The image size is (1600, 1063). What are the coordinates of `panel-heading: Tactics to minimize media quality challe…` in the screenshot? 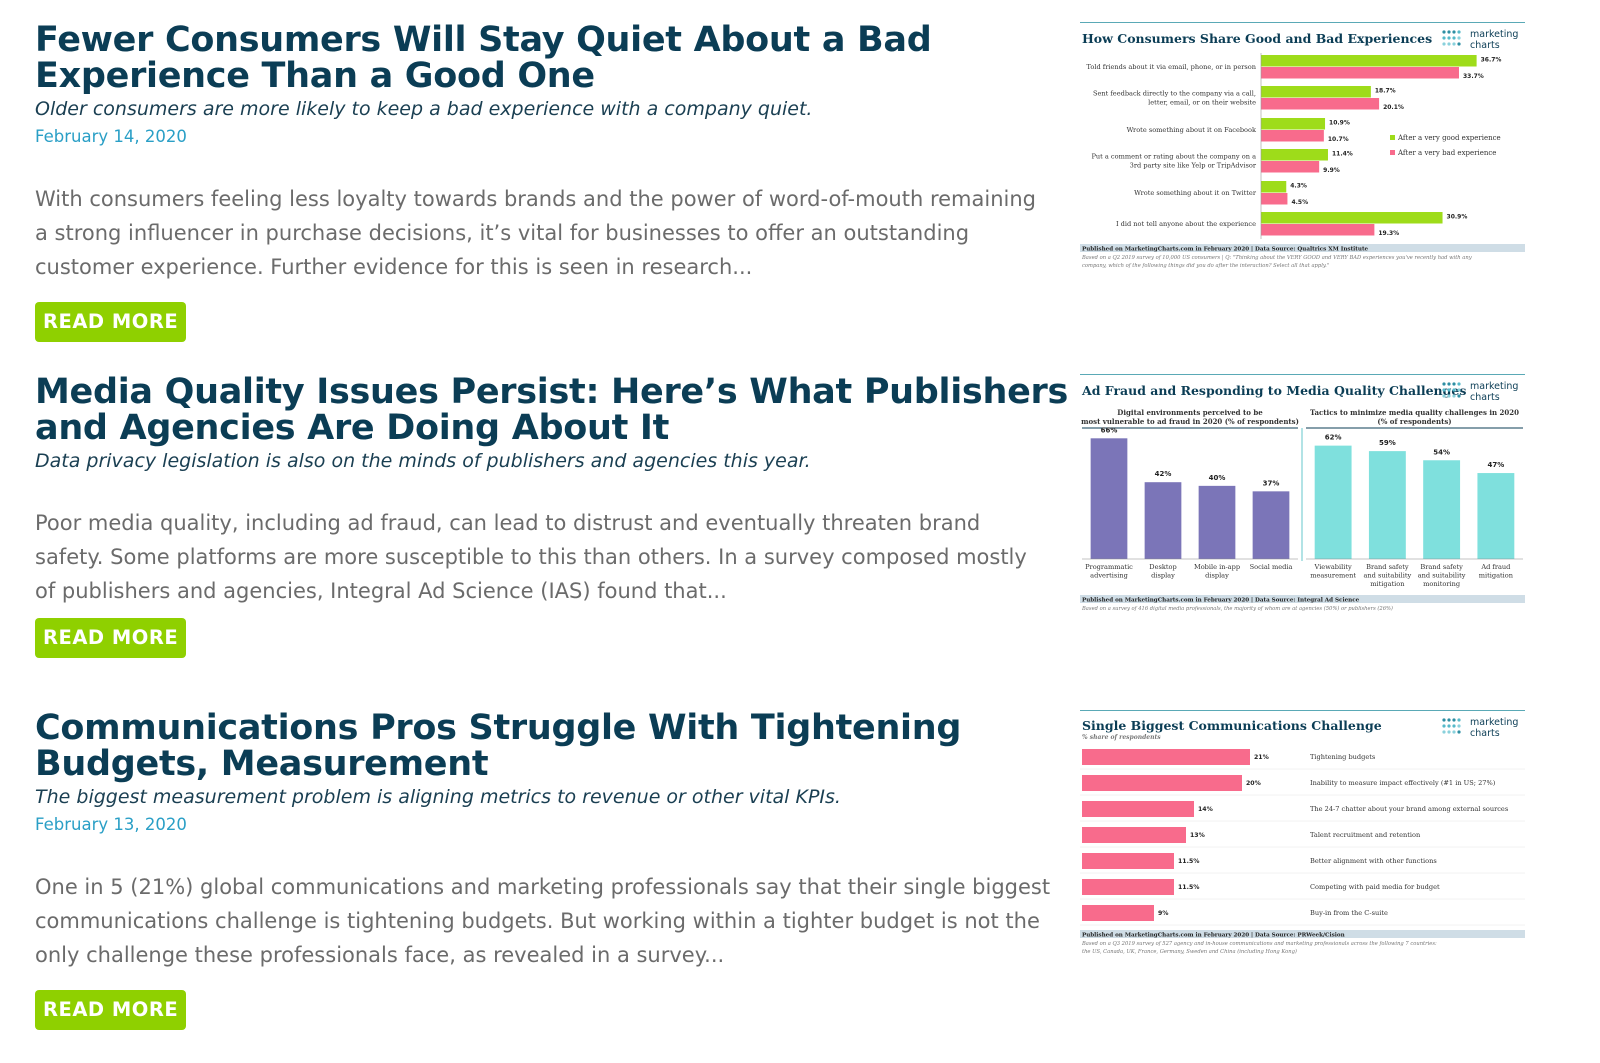 It's located at (1414, 412).